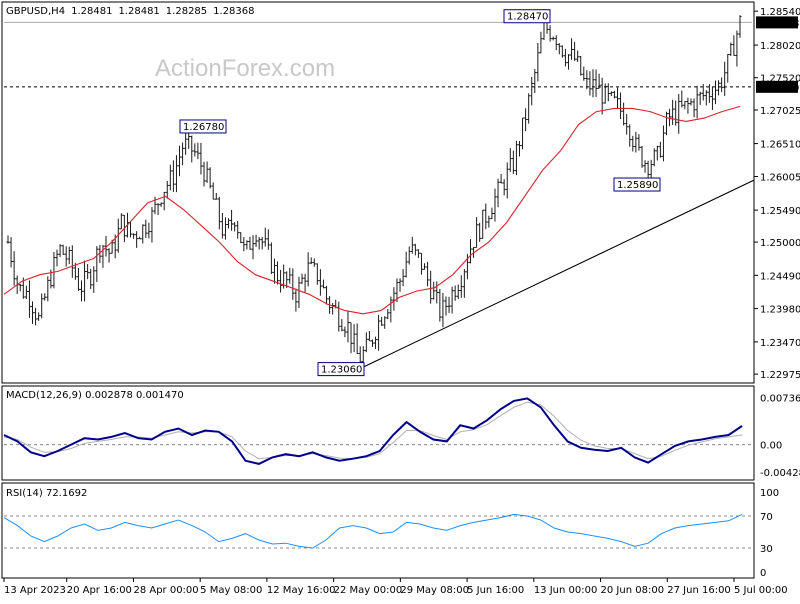  Describe the element at coordinates (165, 590) in the screenshot. I see `time-tick-label: 28 Apr 00:00` at that location.